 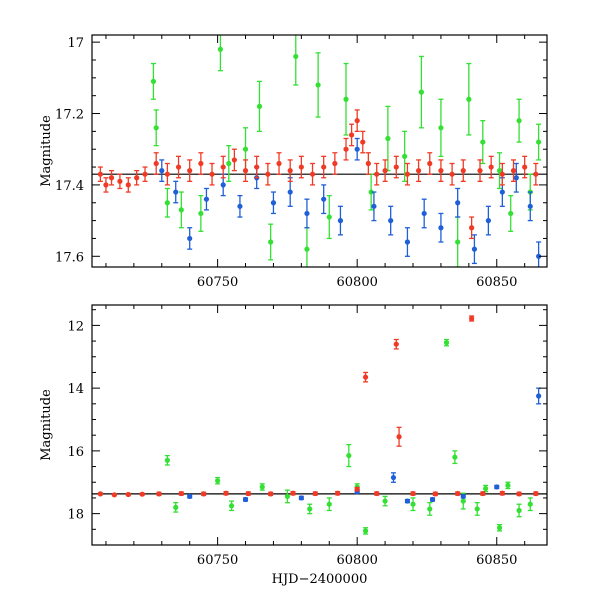 I want to click on y-tick-label: 17, so click(x=75, y=43).